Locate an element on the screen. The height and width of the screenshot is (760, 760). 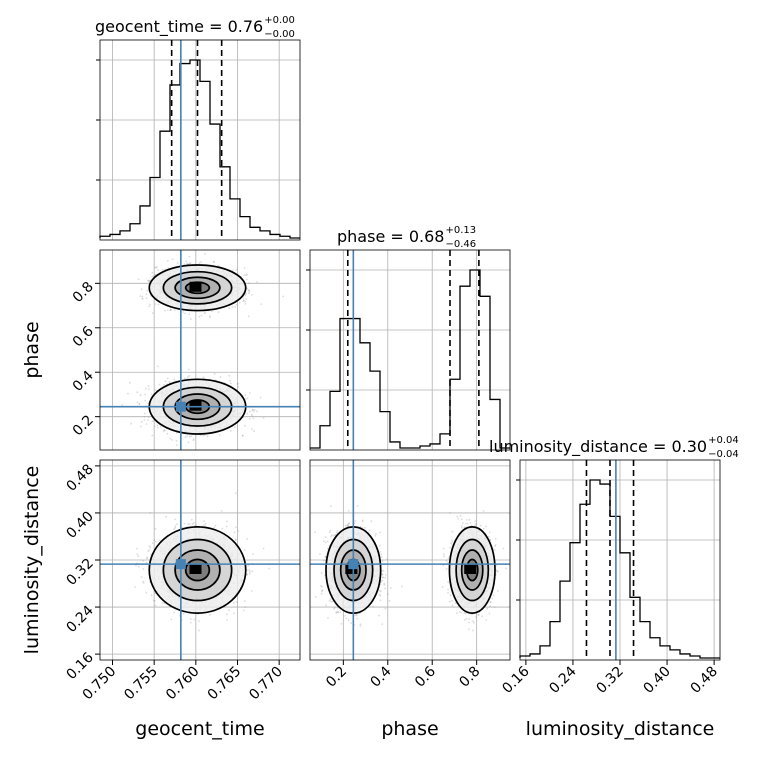
x-tick-label: 0.770 is located at coordinates (266, 684).